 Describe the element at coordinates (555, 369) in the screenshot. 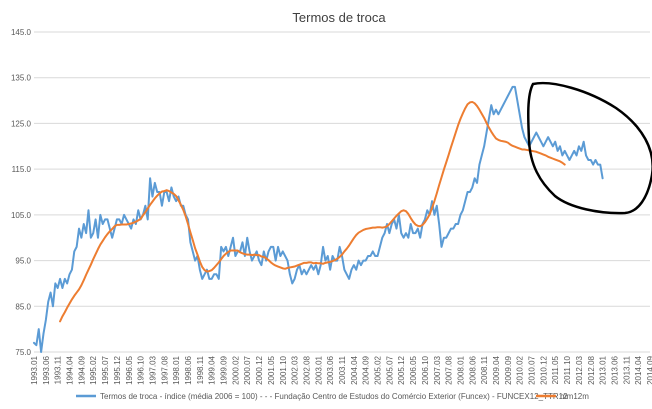

I see `x-tick-label: 2011.05` at that location.